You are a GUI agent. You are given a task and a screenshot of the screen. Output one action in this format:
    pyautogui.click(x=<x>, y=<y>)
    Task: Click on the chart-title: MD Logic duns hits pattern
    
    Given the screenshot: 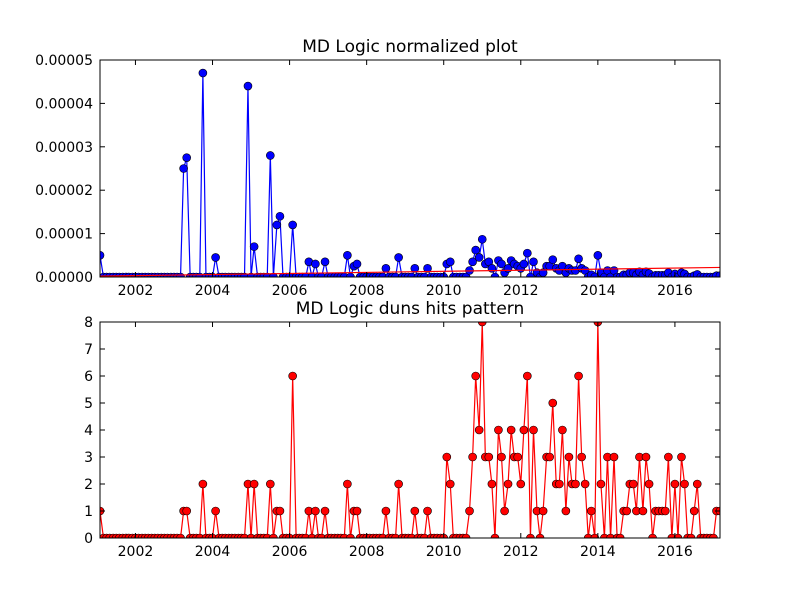 What is the action you would take?
    pyautogui.click(x=410, y=309)
    